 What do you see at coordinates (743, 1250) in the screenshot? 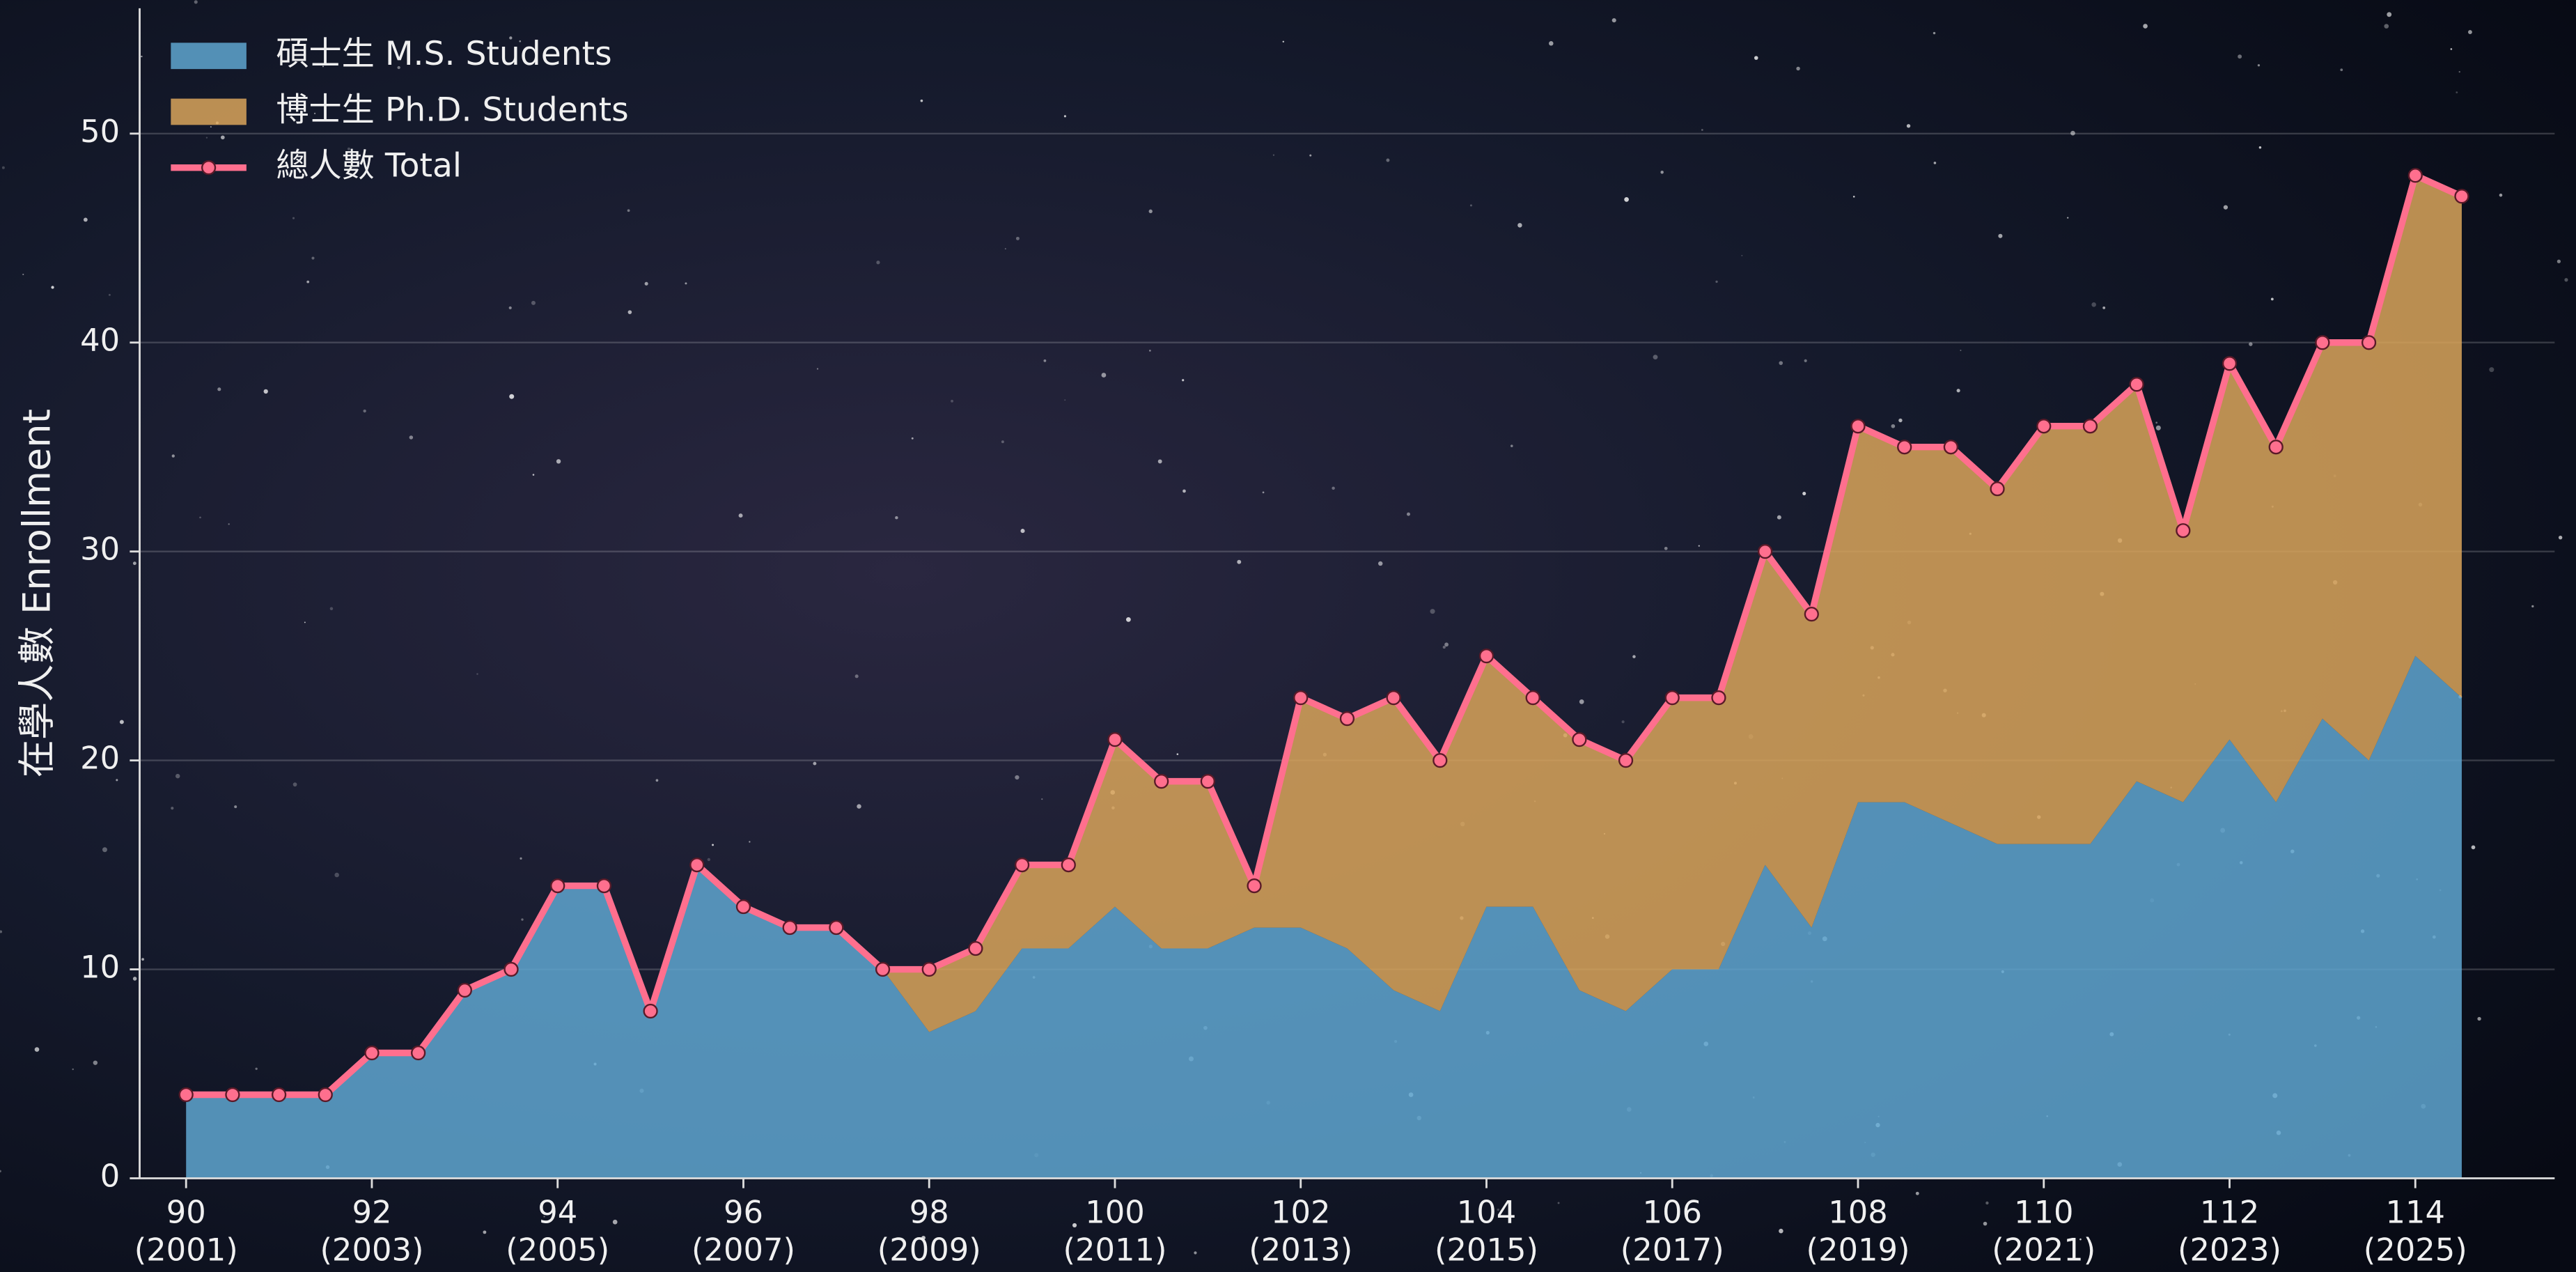
I see `x-tick-year: (2007)` at bounding box center [743, 1250].